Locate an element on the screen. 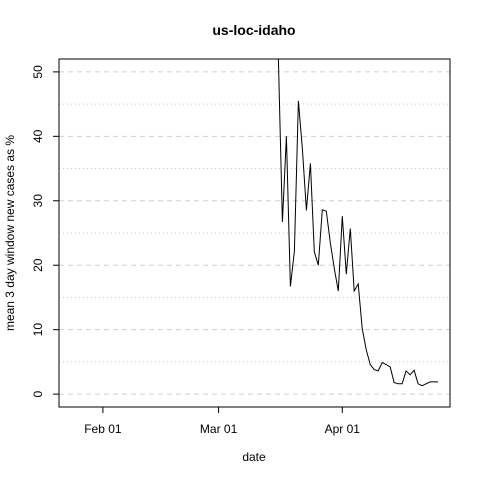 The image size is (480, 480). chart-title: us-loc-idaho is located at coordinates (253, 30).